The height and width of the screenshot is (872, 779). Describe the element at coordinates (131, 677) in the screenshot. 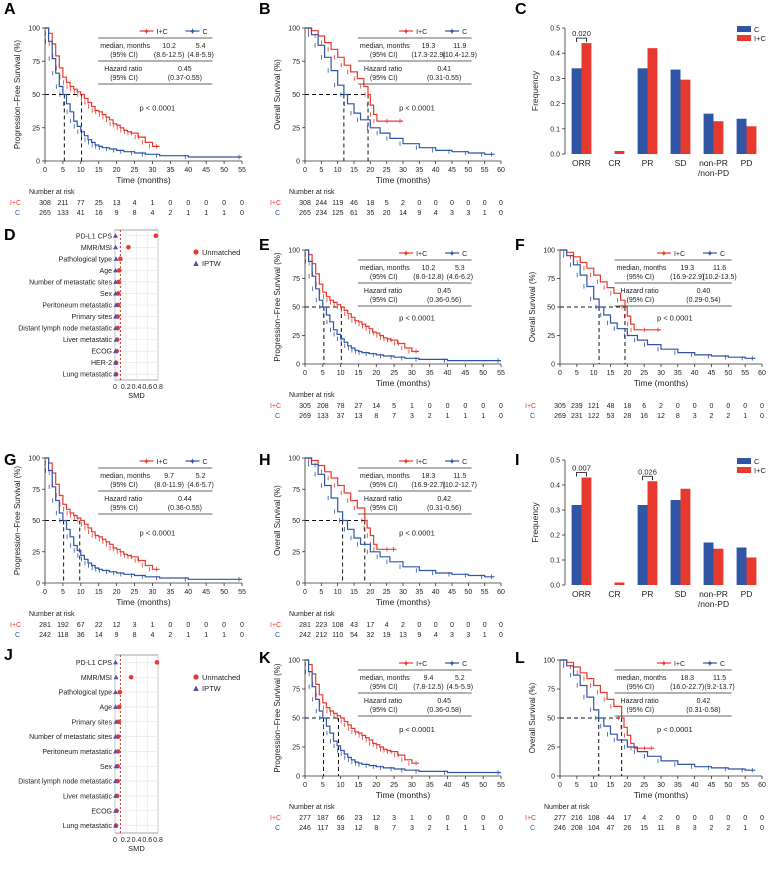

I see `point-unmatched` at that location.